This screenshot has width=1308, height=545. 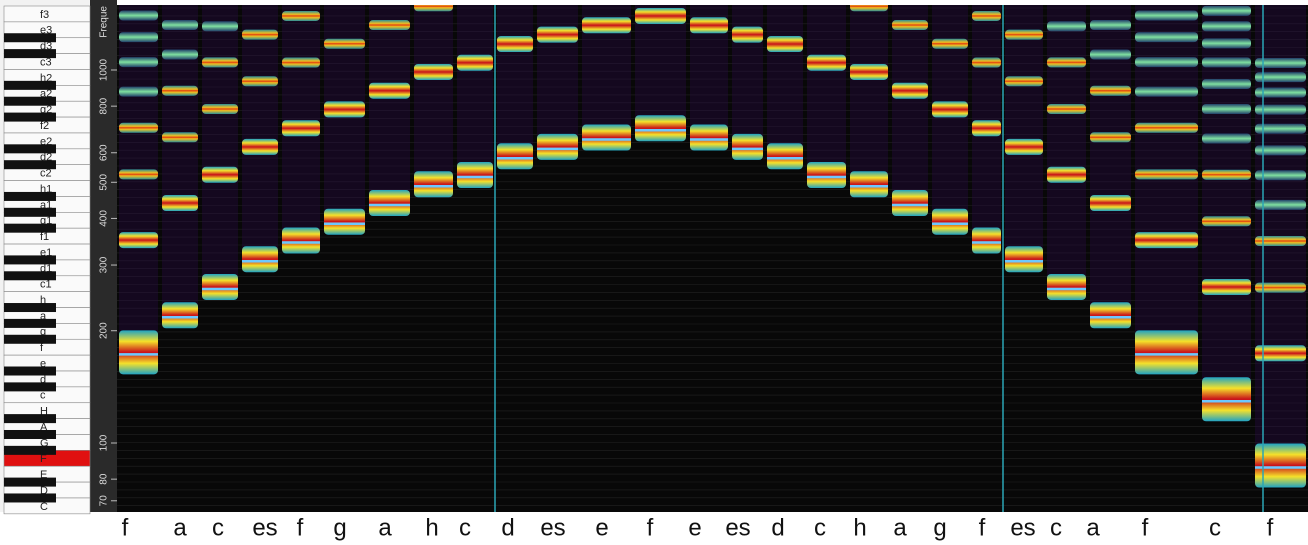 What do you see at coordinates (104, 182) in the screenshot?
I see `tick-label: 500` at bounding box center [104, 182].